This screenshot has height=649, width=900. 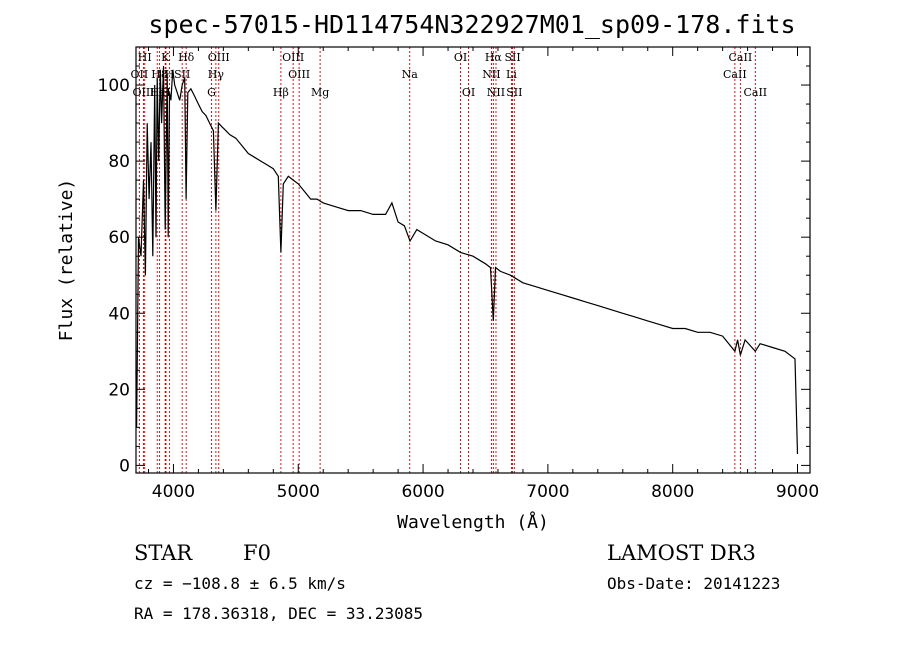 What do you see at coordinates (547, 492) in the screenshot?
I see `x-tick-label-3: 7000` at bounding box center [547, 492].